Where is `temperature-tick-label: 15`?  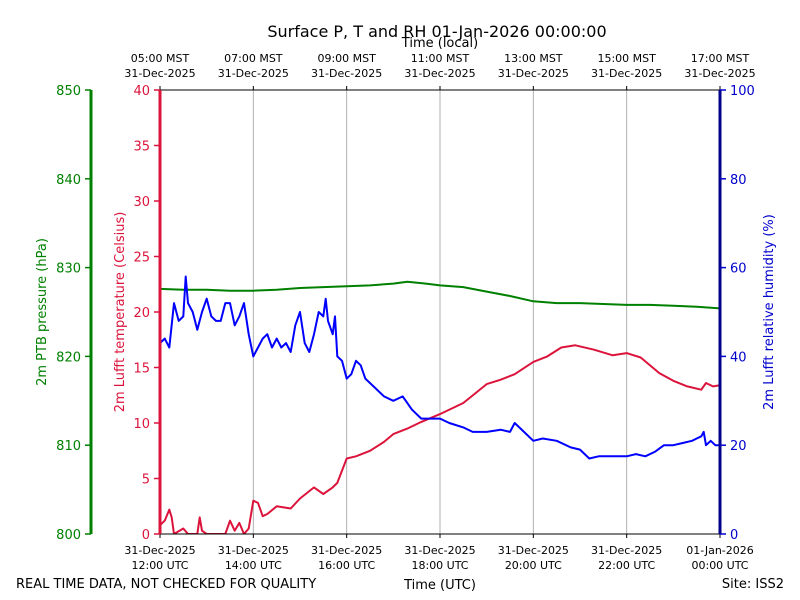 temperature-tick-label: 15 is located at coordinates (141, 369).